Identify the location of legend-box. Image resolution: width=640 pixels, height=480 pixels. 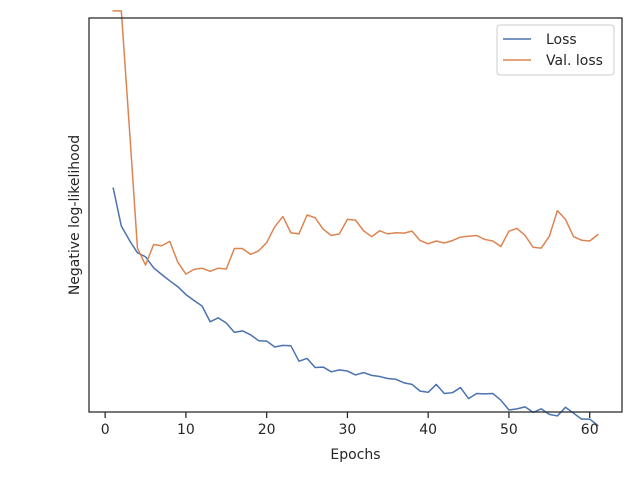
(555, 50).